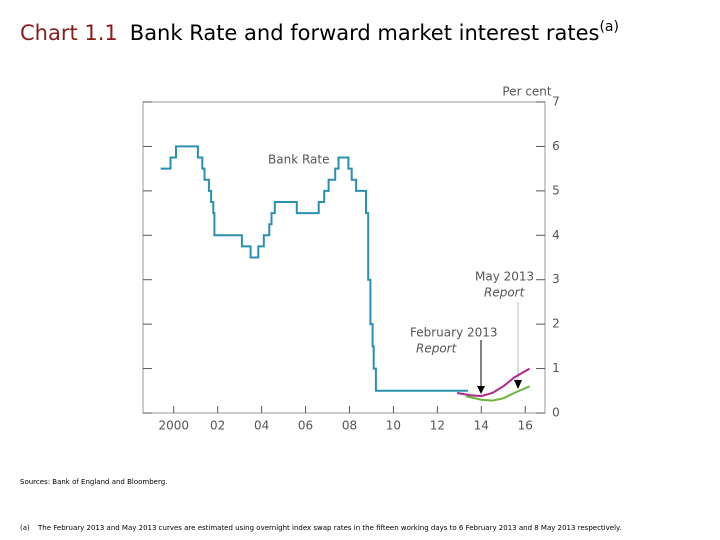 The width and height of the screenshot is (720, 540). I want to click on x-tick-label: 08, so click(349, 426).